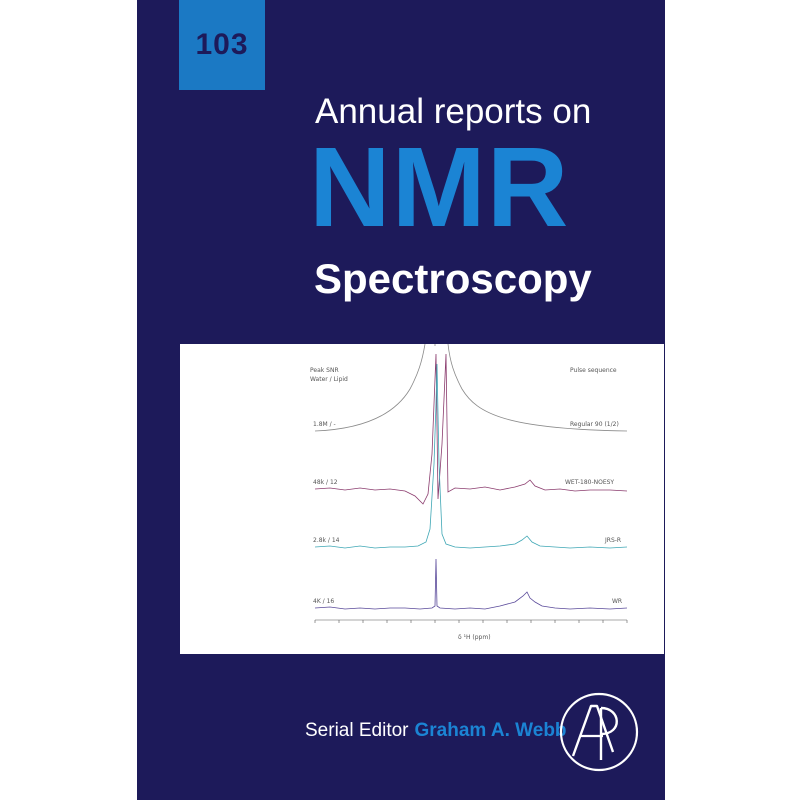 Image resolution: width=800 pixels, height=800 pixels. Describe the element at coordinates (490, 730) in the screenshot. I see `serial-editor-name: Graham A. Webb` at that location.